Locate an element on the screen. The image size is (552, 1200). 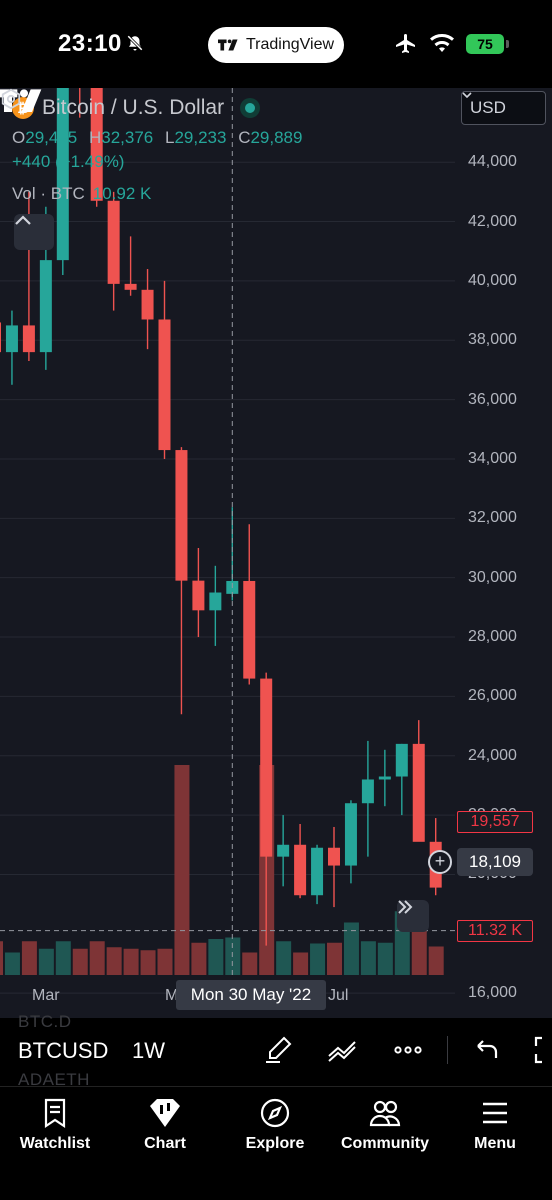
brush-drawing-icon is located at coordinates (278, 1050).